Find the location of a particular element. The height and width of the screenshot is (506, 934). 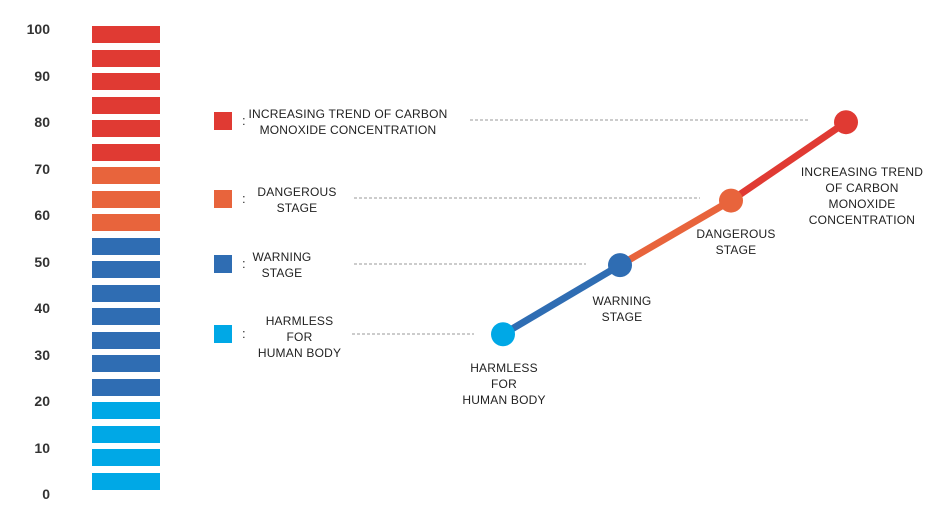

scale-tick-label: 20 is located at coordinates (42, 401).